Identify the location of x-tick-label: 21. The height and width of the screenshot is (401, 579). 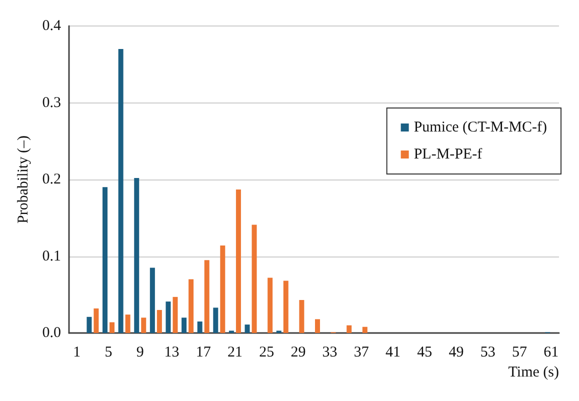
(234, 352).